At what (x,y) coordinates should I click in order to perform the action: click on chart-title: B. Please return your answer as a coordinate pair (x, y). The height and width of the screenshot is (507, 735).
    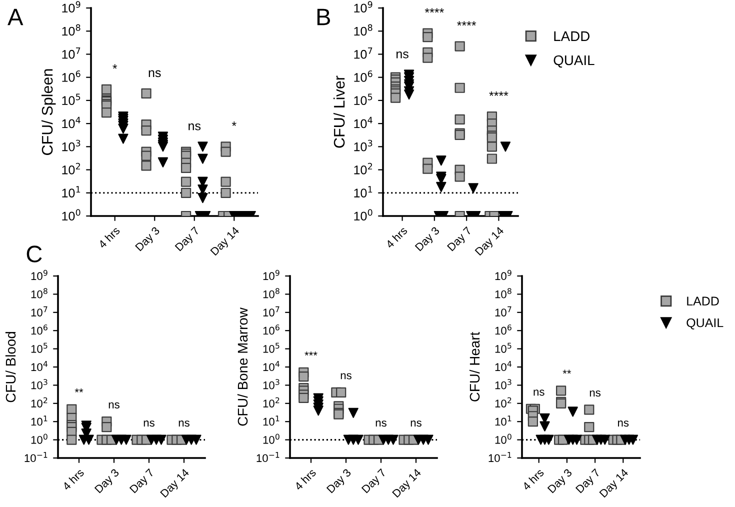
    Looking at the image, I should click on (323, 17).